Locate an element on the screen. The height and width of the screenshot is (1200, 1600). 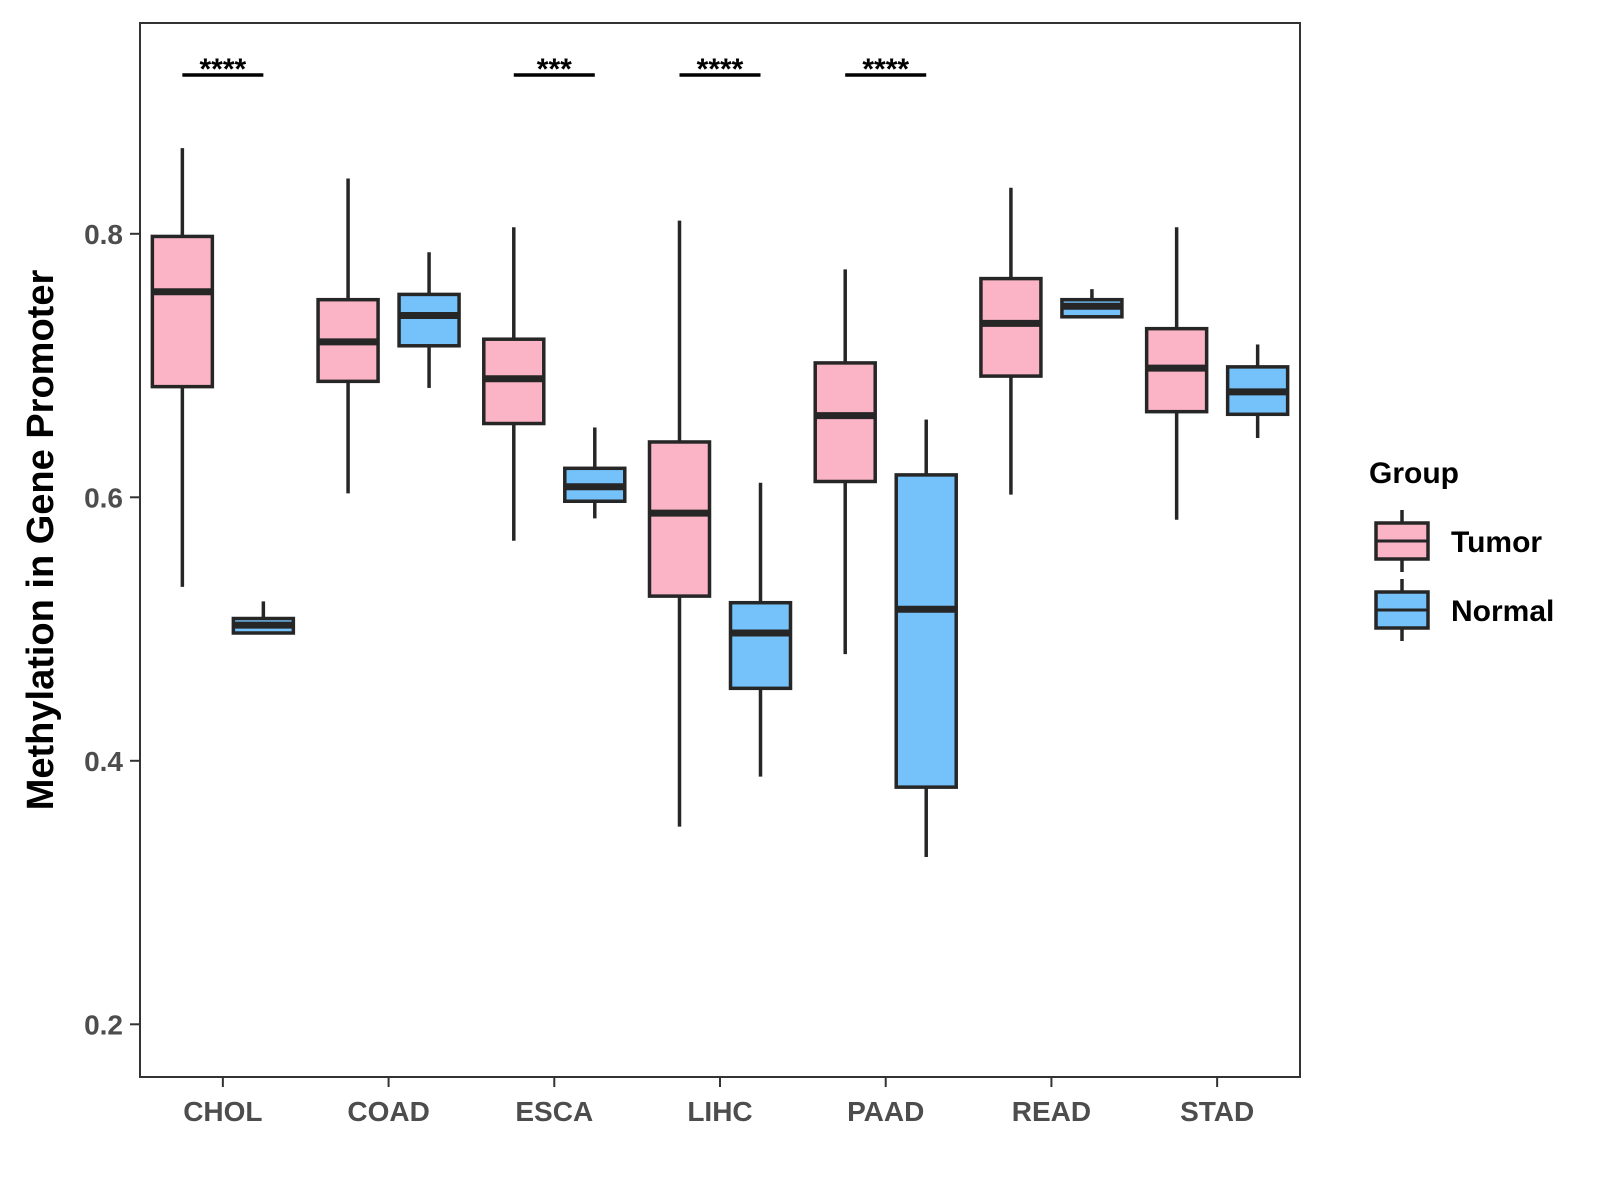
x-tick-label: PAAD is located at coordinates (885, 1111).